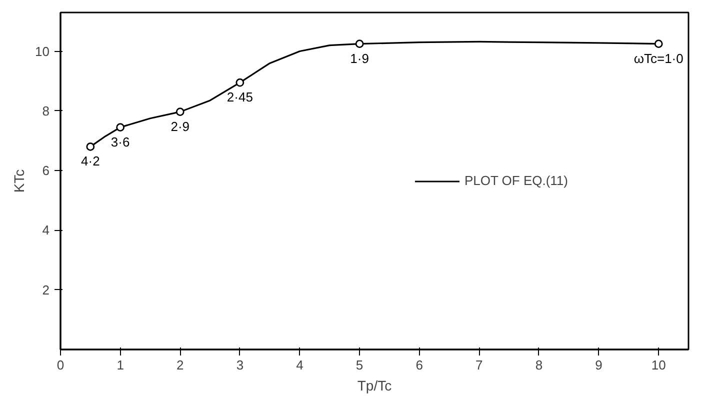 This screenshot has width=706, height=402. Describe the element at coordinates (659, 58) in the screenshot. I see `data-label: ωTc=1·0` at that location.